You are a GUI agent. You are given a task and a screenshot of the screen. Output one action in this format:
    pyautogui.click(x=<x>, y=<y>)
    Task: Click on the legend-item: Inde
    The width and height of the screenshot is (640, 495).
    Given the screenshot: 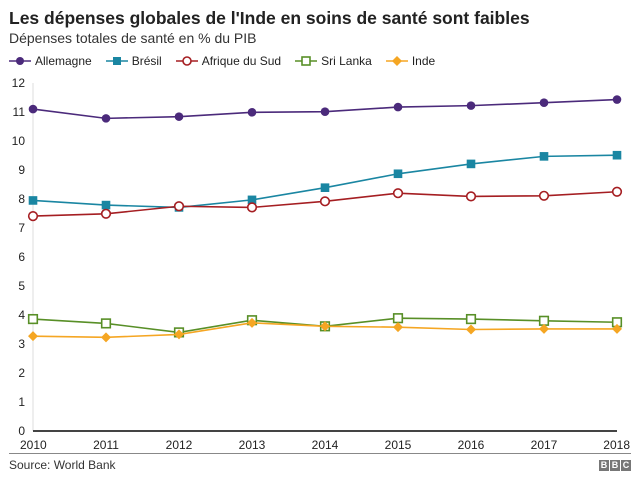 What is the action you would take?
    pyautogui.click(x=410, y=61)
    